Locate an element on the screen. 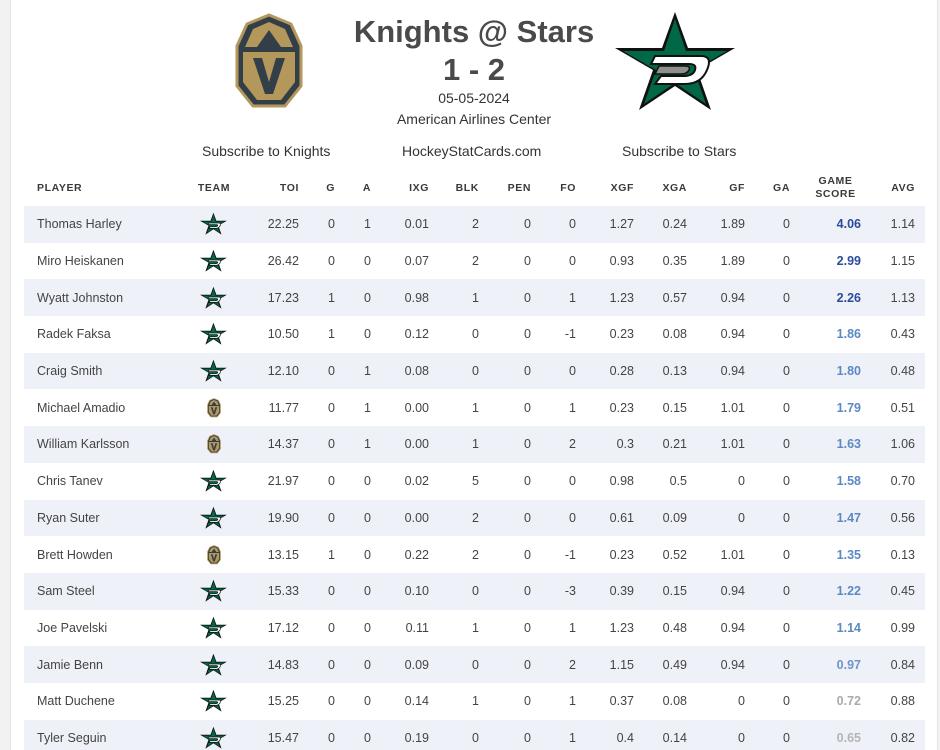  col-gf: GF is located at coordinates (737, 188).